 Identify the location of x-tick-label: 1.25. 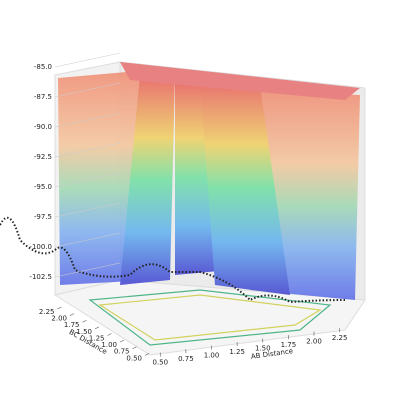
(237, 352).